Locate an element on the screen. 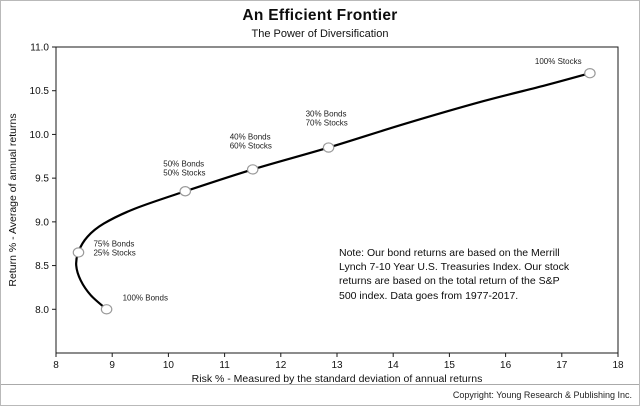  y-tick-label: 9.5 is located at coordinates (42, 179).